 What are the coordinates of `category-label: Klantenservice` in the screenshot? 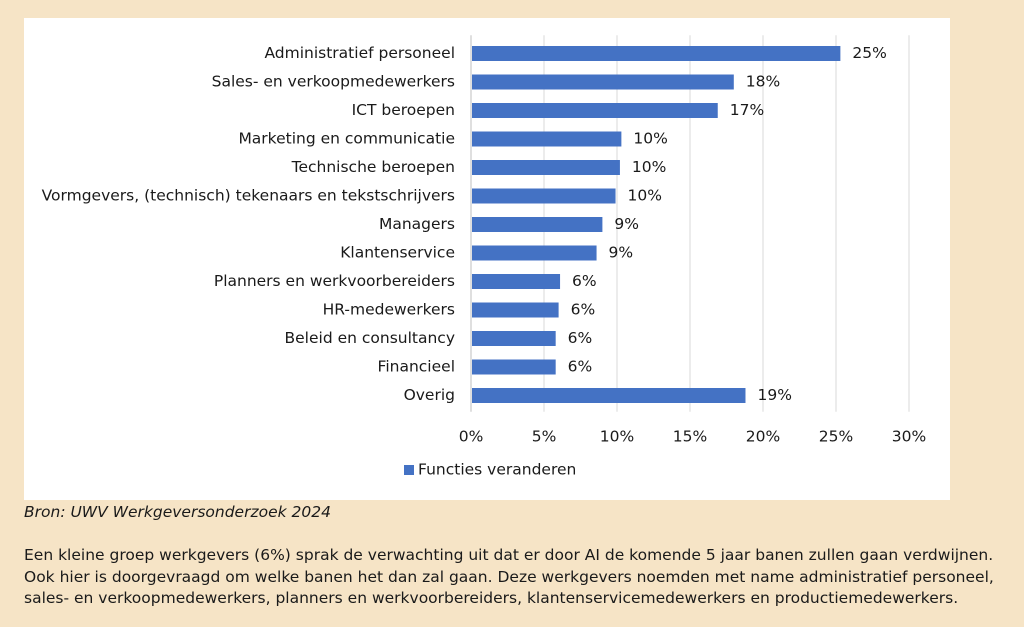 It's located at (397, 253).